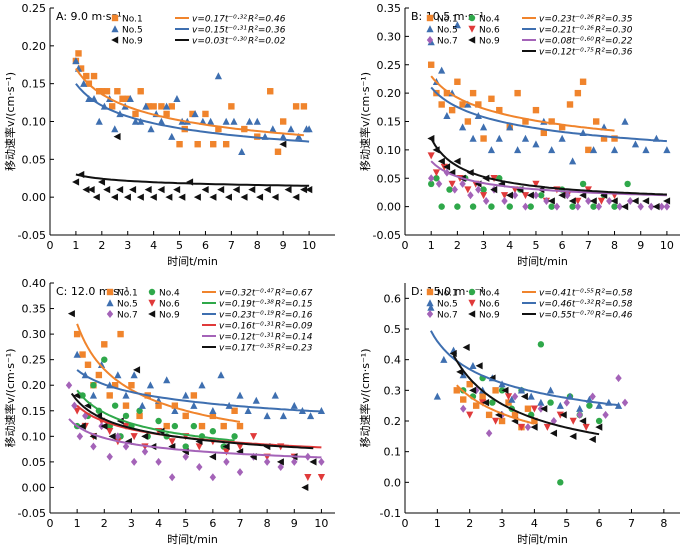 The image size is (700, 554). Describe the element at coordinates (393, 329) in the screenshot. I see `y-tick-label: 0.5` at that location.